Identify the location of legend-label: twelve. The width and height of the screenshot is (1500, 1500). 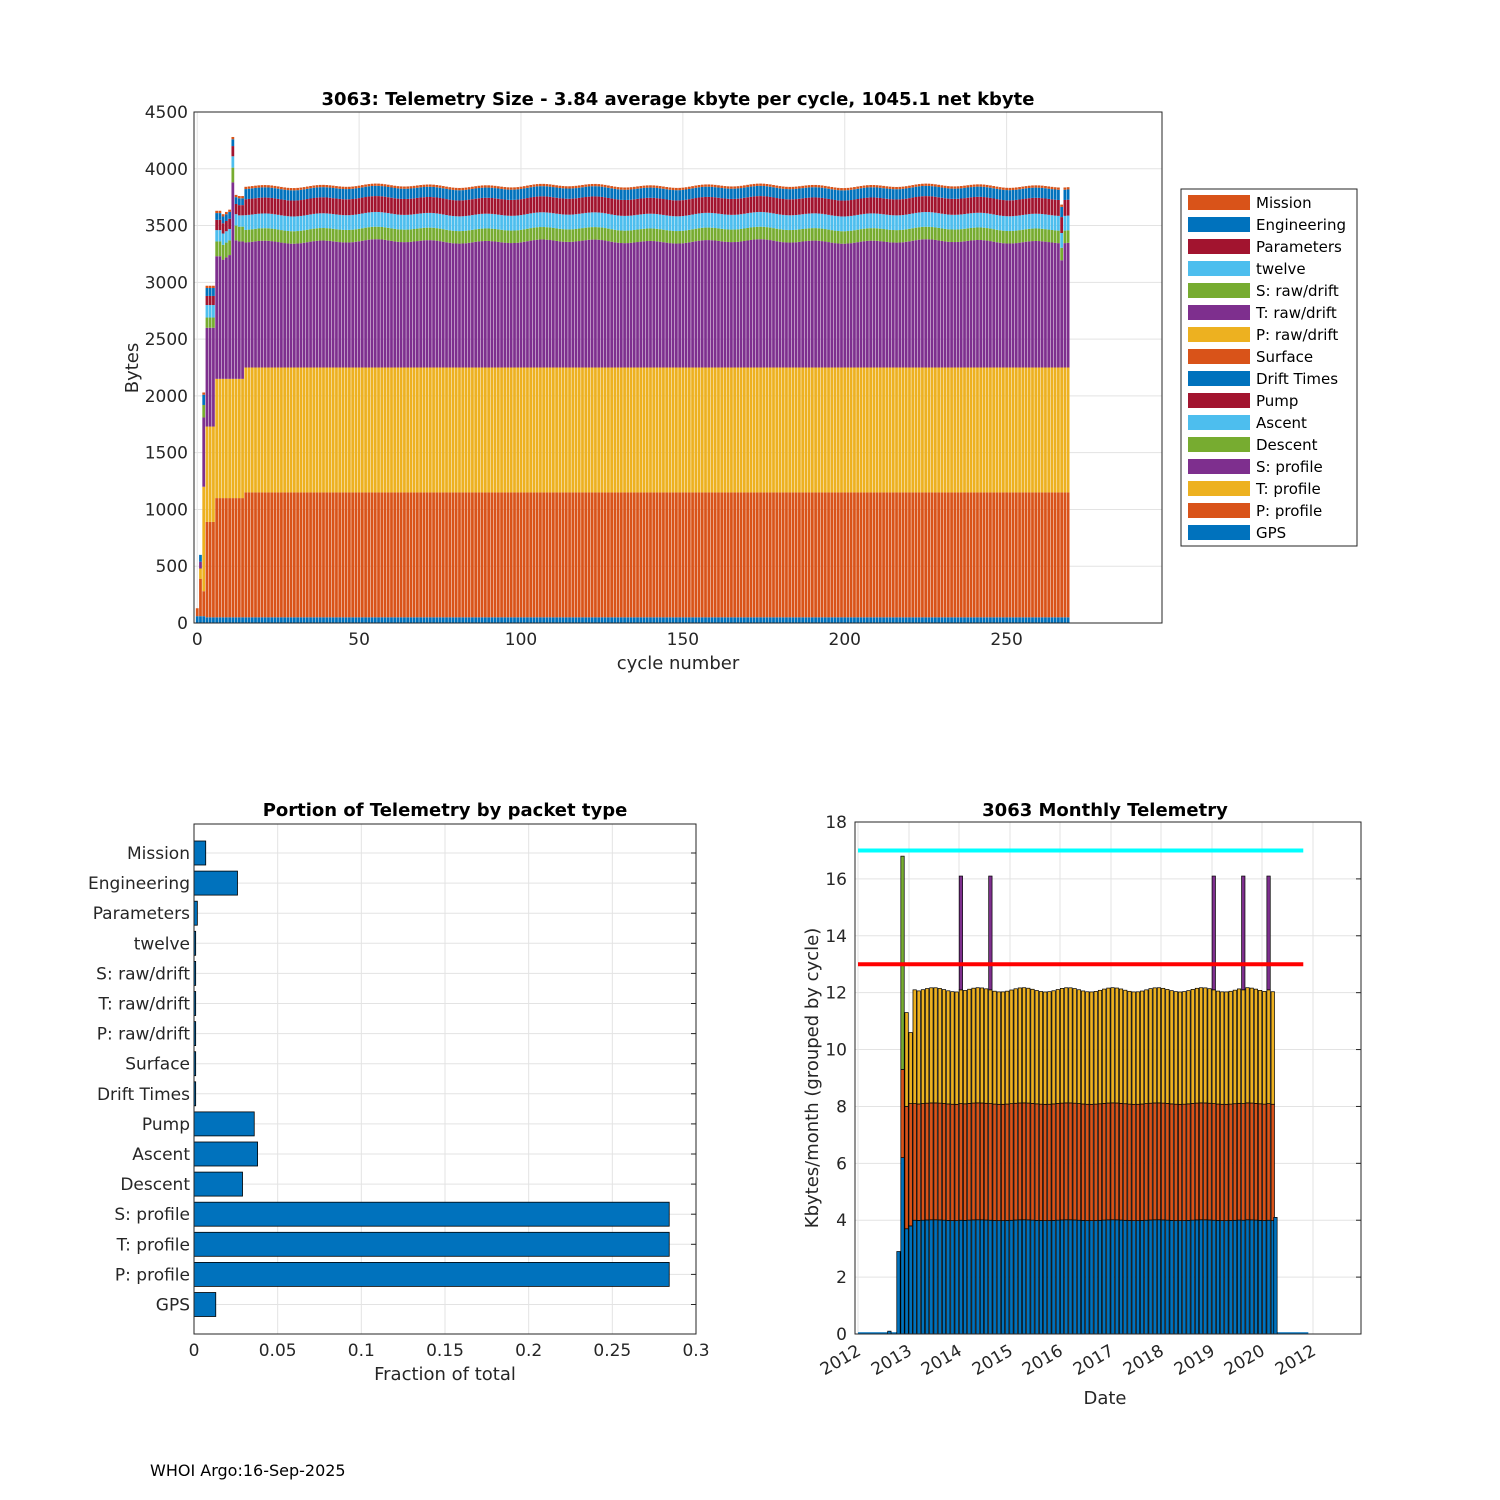
(1281, 269).